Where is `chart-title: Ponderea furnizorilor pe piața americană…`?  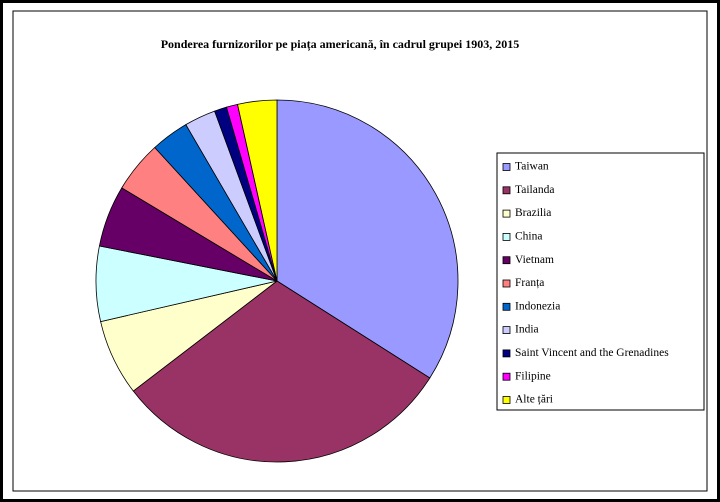 chart-title: Ponderea furnizorilor pe piața americană… is located at coordinates (340, 44).